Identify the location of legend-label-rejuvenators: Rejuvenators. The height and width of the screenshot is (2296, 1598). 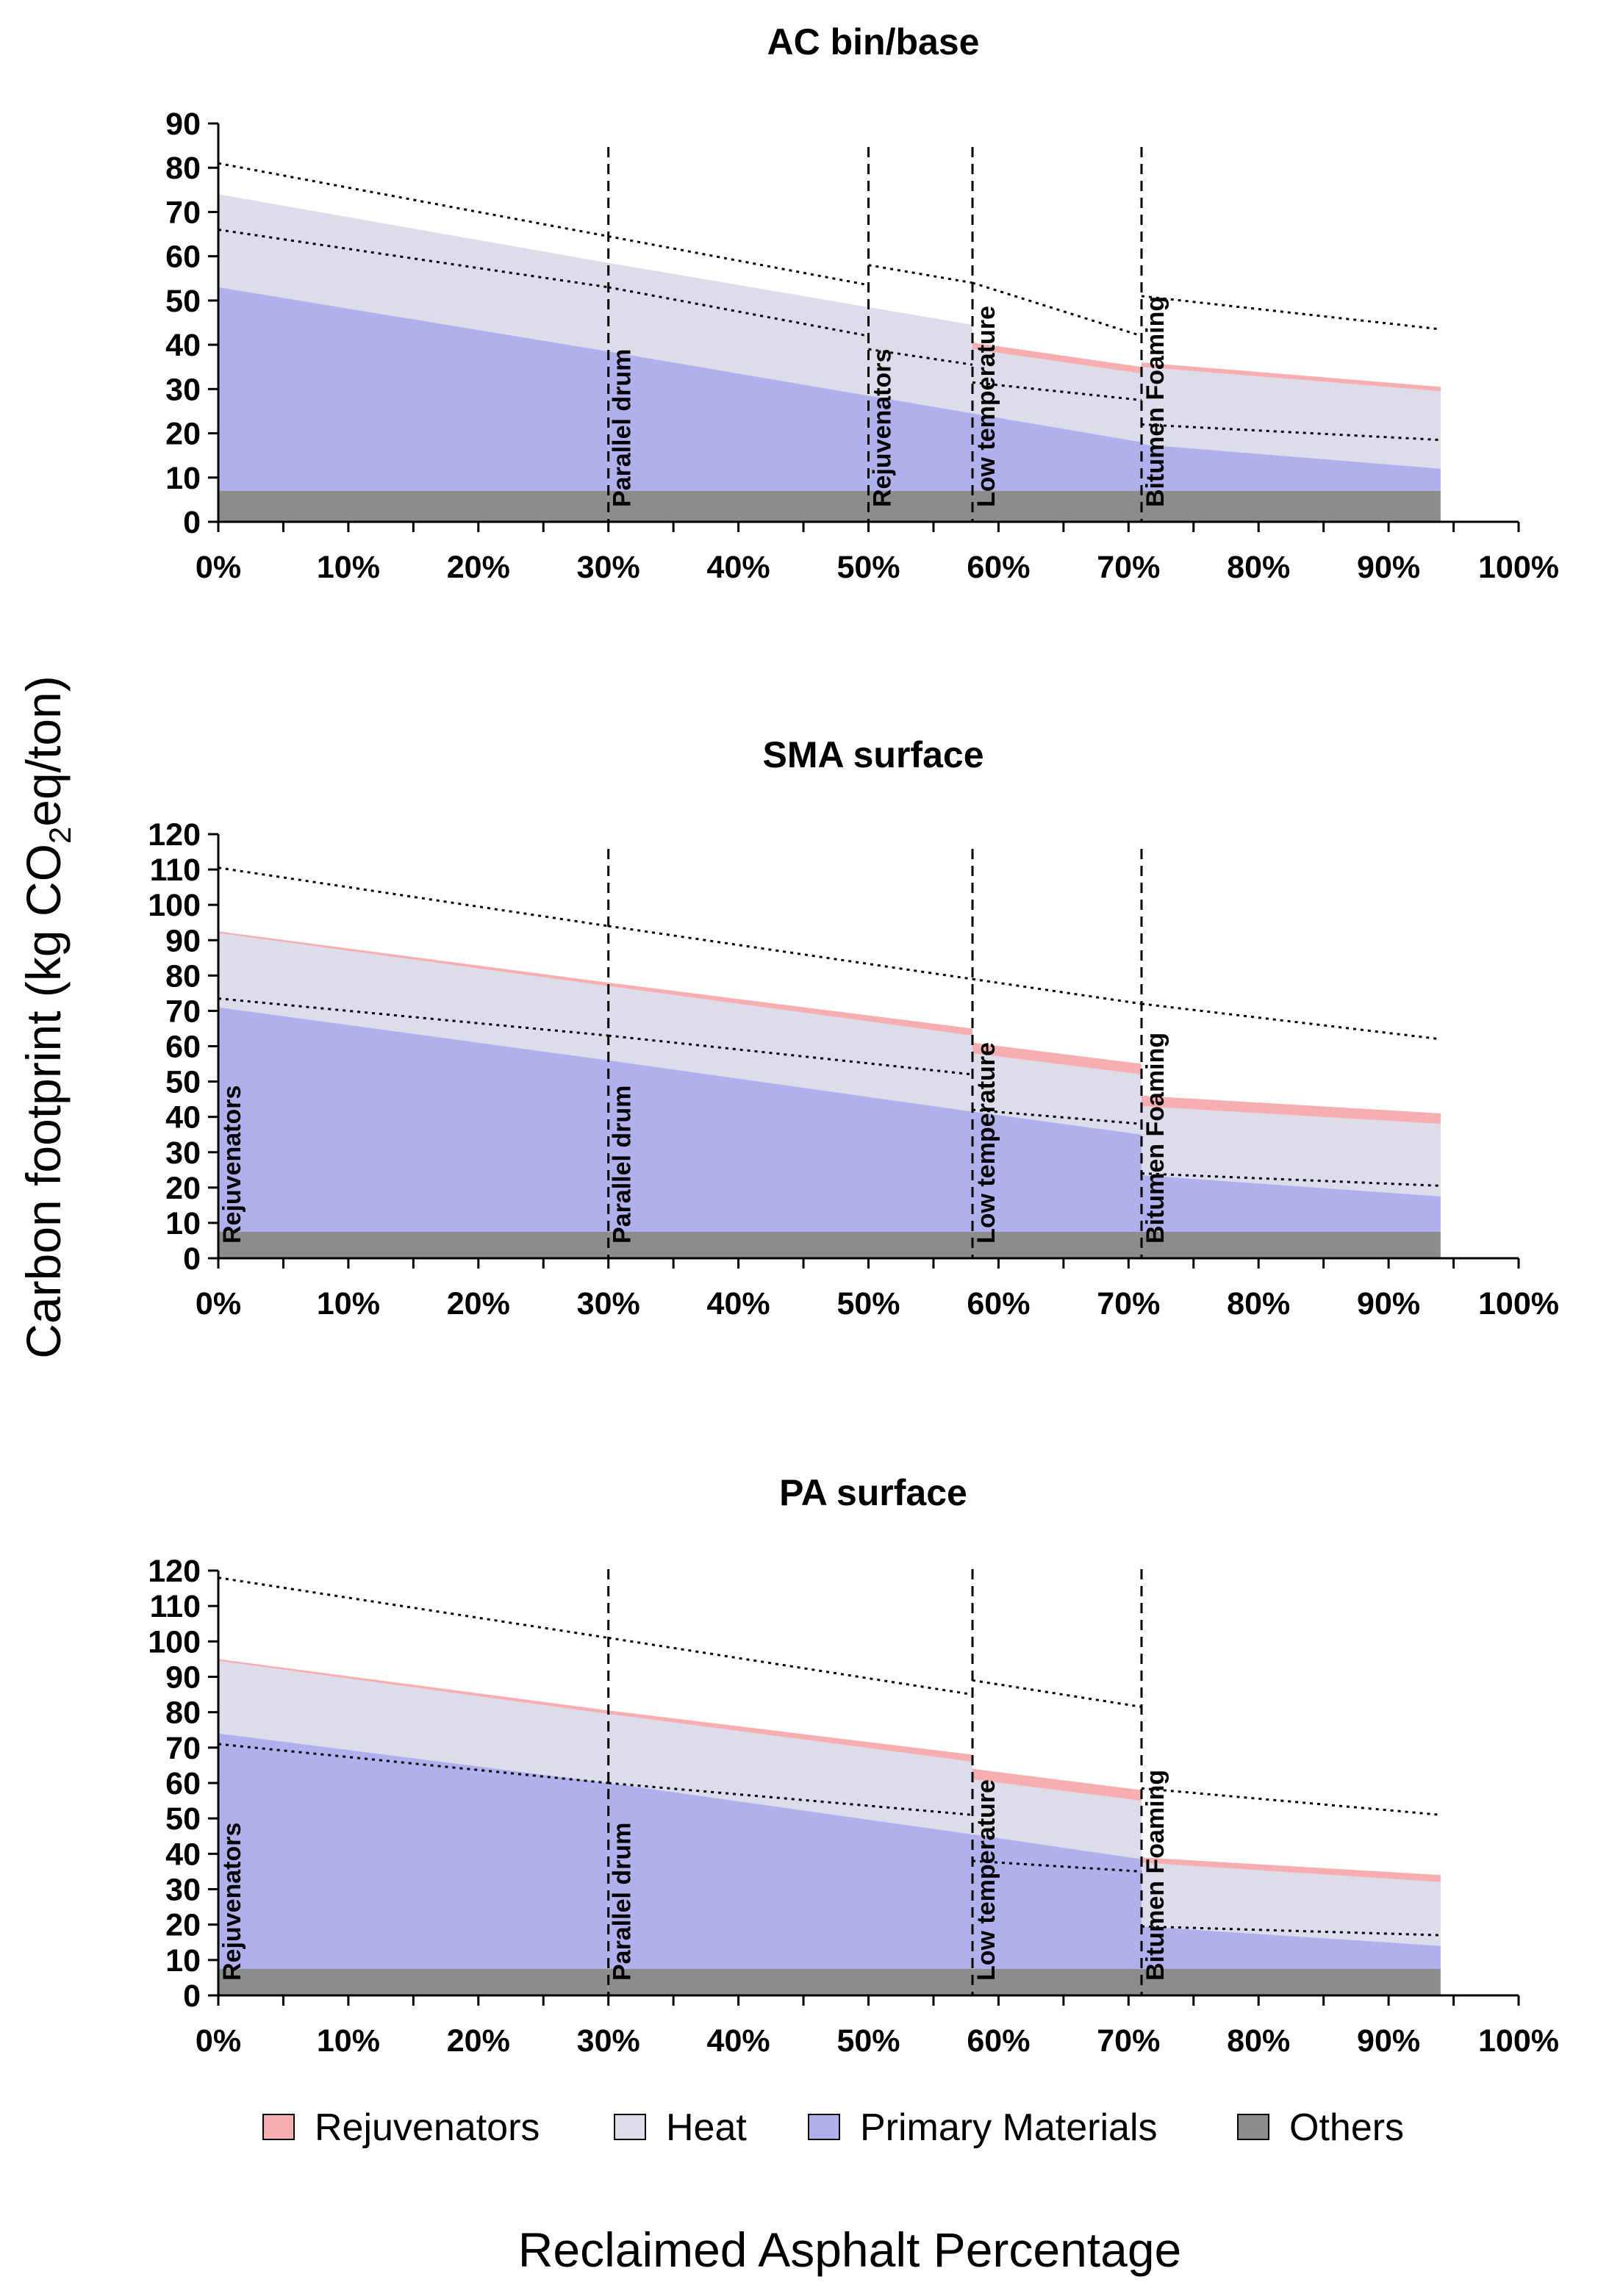
(427, 2127).